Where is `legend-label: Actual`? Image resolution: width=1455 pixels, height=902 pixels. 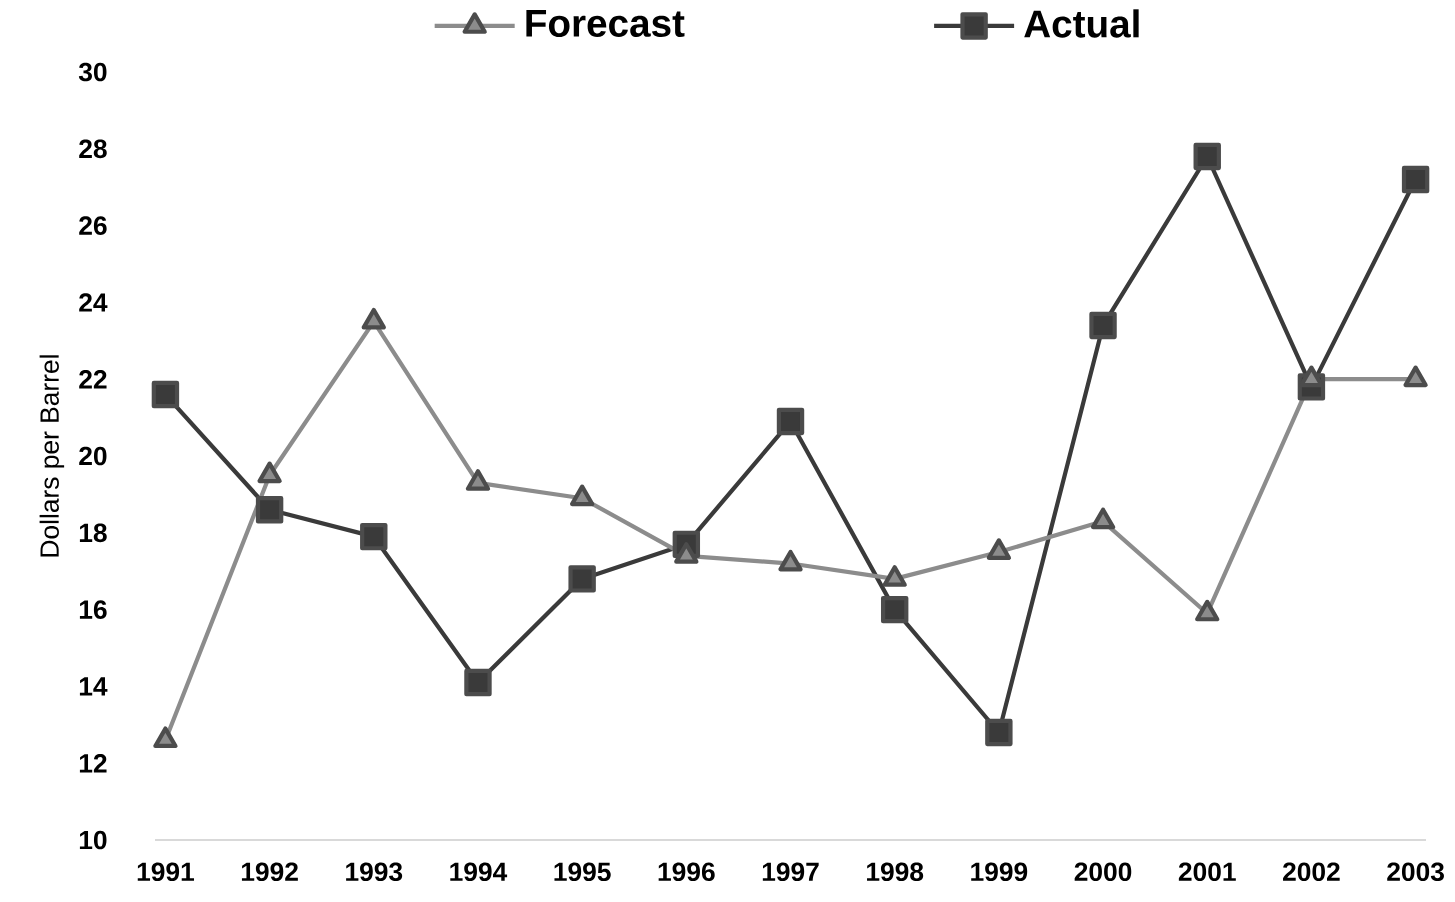 legend-label: Actual is located at coordinates (1081, 23).